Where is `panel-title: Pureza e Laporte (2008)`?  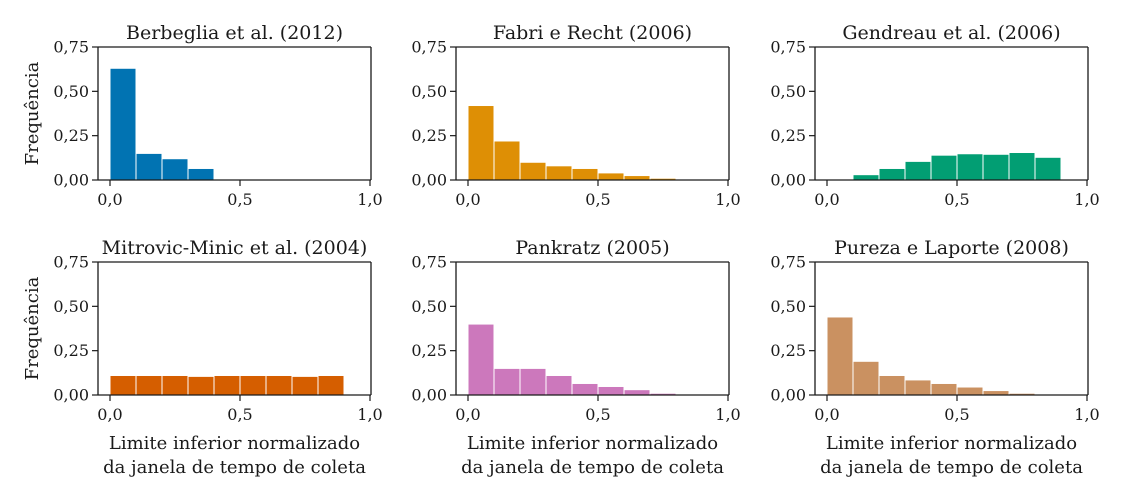 panel-title: Pureza e Laporte (2008) is located at coordinates (951, 248).